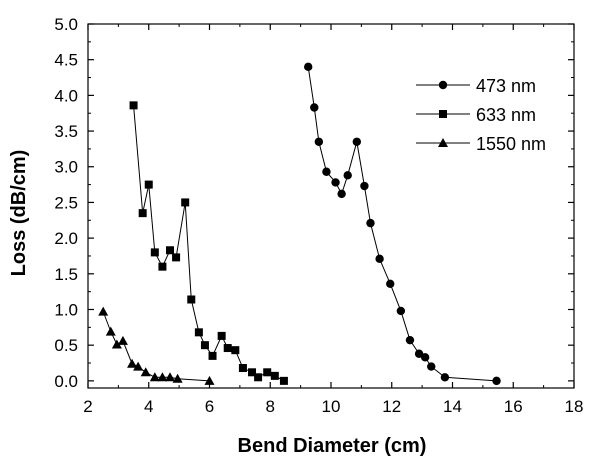  What do you see at coordinates (513, 406) in the screenshot?
I see `x-tick-label: 16` at bounding box center [513, 406].